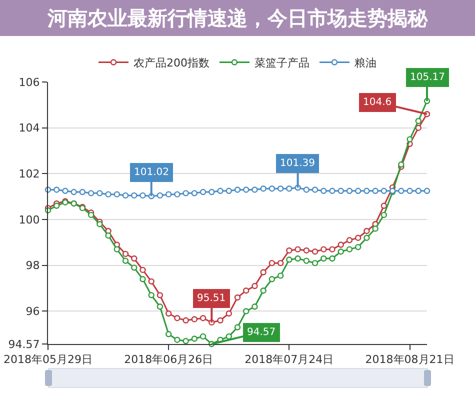 This screenshot has height=400, width=475. I want to click on annotation: 101.39, so click(297, 163).